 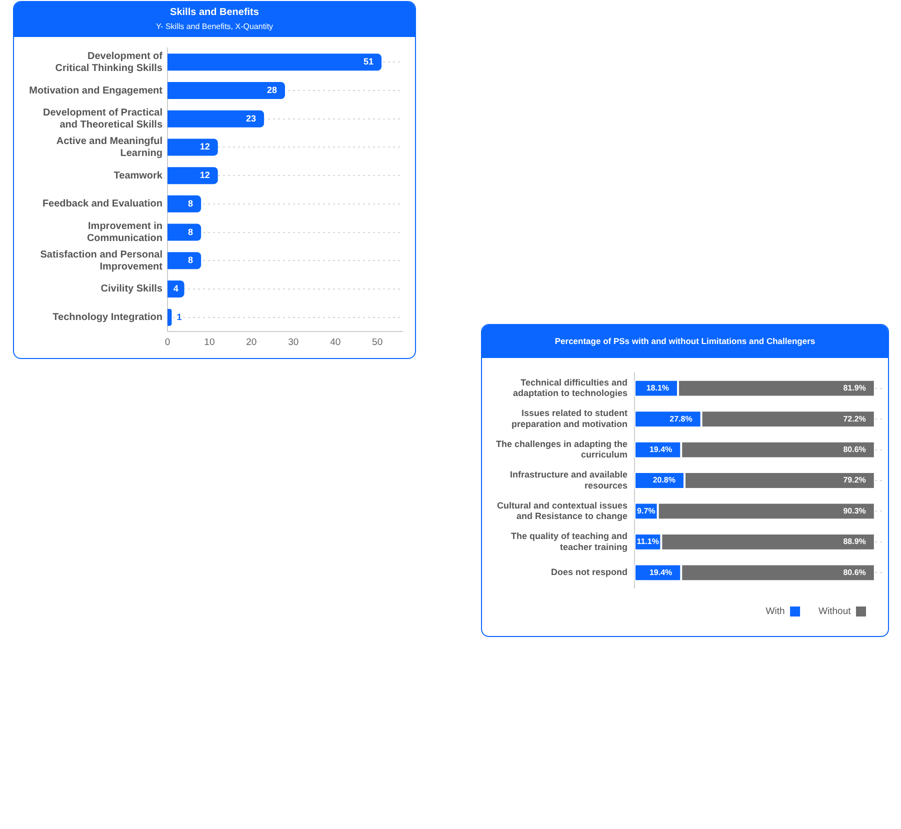 I want to click on data-label: 20.8%, so click(x=664, y=480).